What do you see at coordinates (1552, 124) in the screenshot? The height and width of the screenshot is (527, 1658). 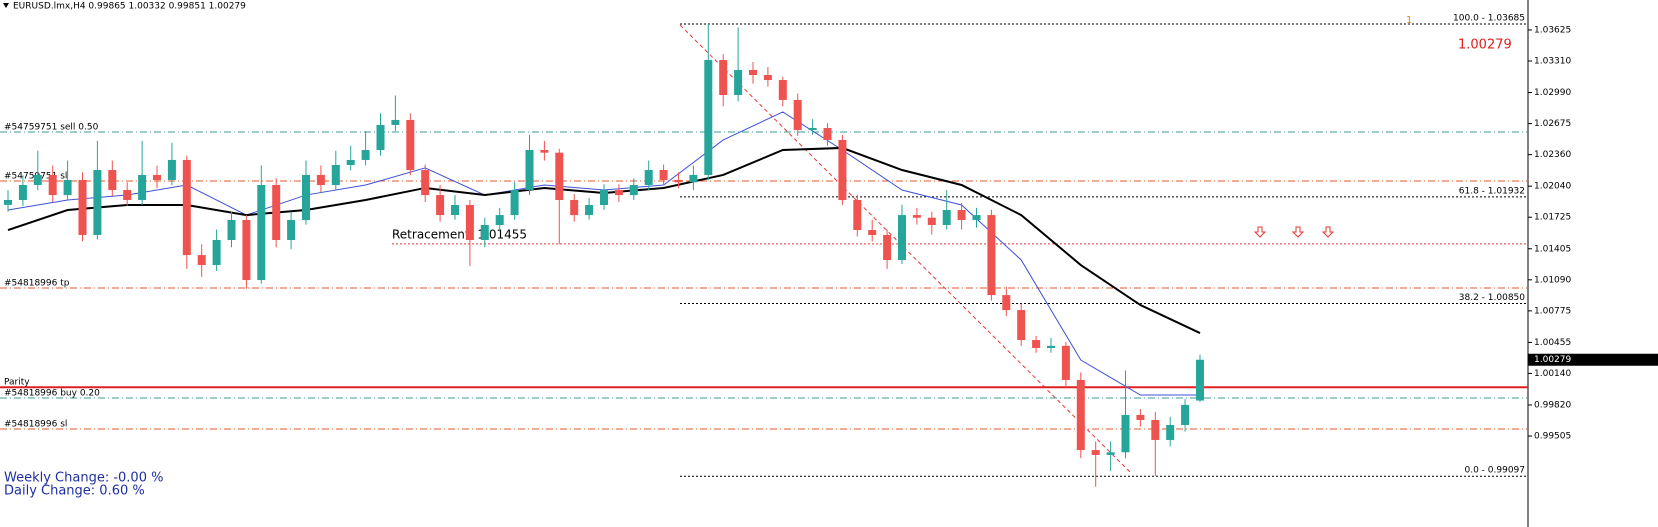 I see `y-tick-label: 1.02675` at bounding box center [1552, 124].